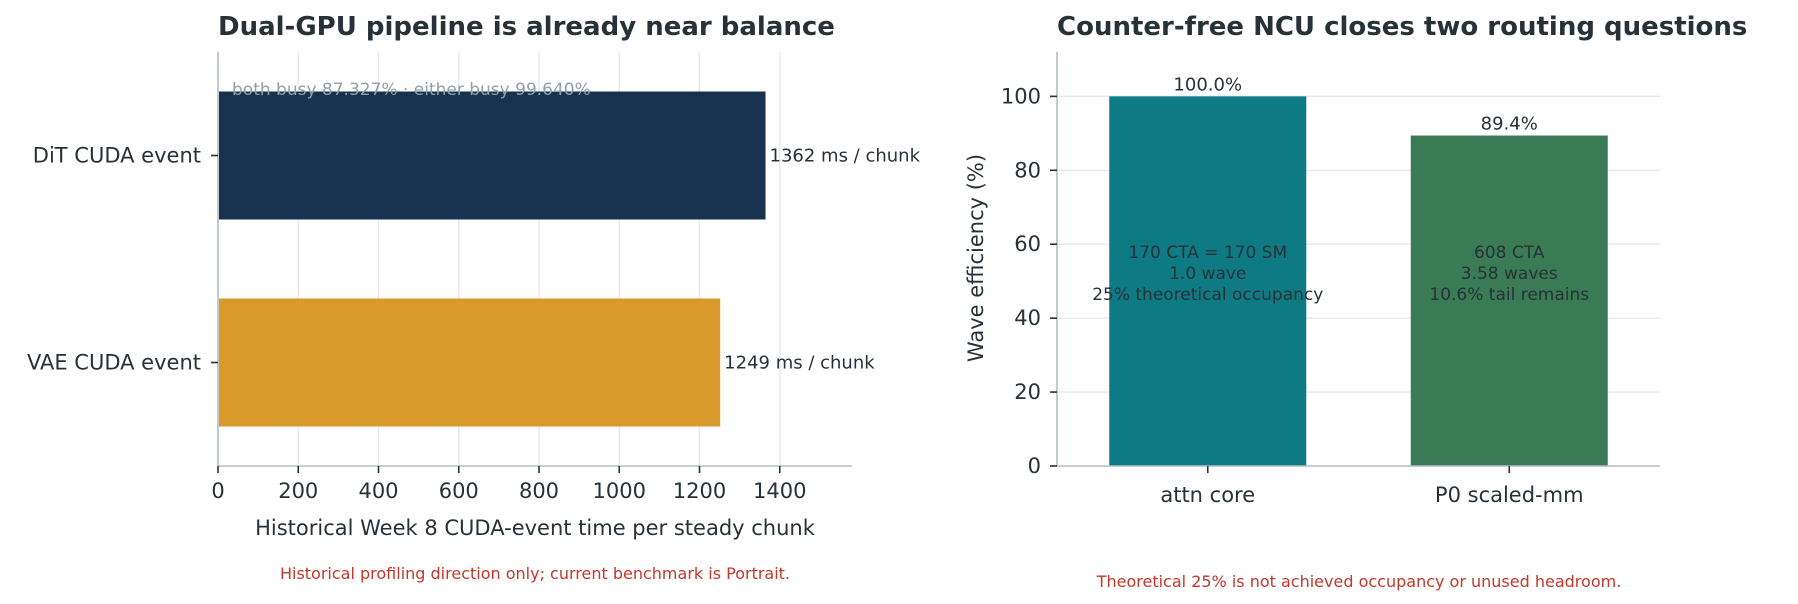 The image size is (1798, 604). I want to click on right-y-tick-label: 40, so click(1027, 318).